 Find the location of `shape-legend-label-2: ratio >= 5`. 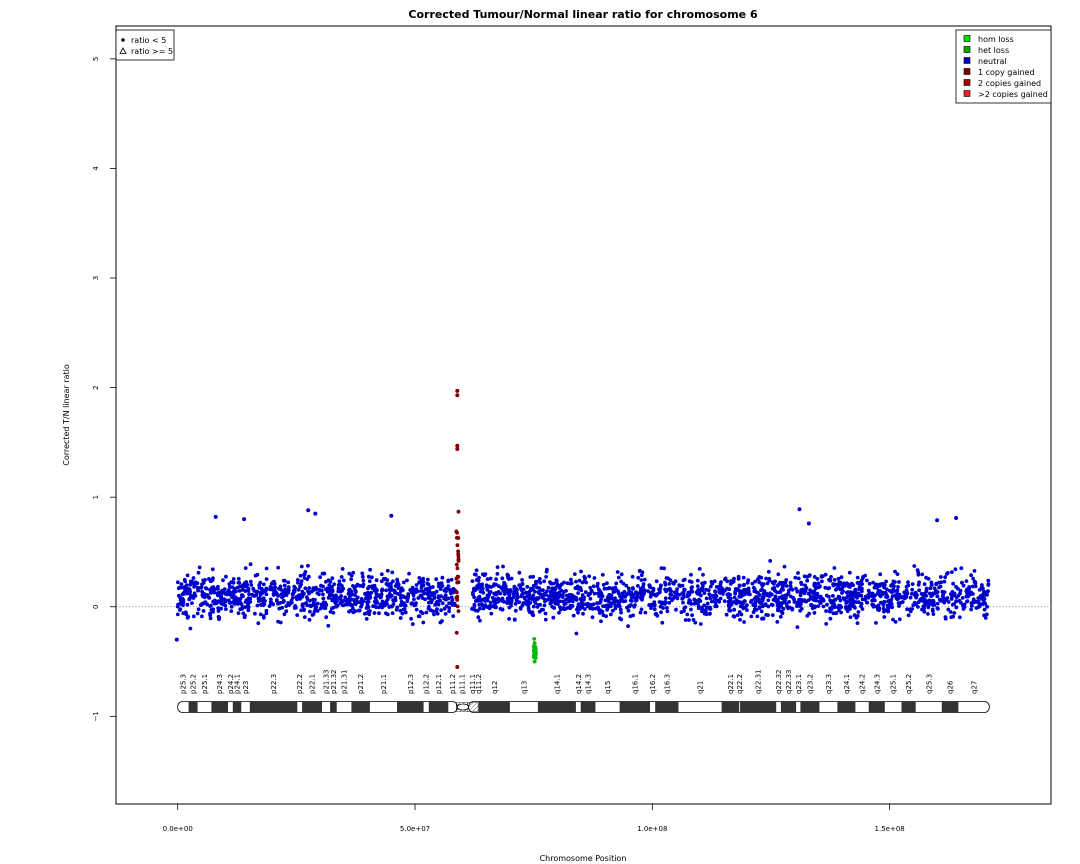

shape-legend-label-2: ratio >= 5 is located at coordinates (152, 51).